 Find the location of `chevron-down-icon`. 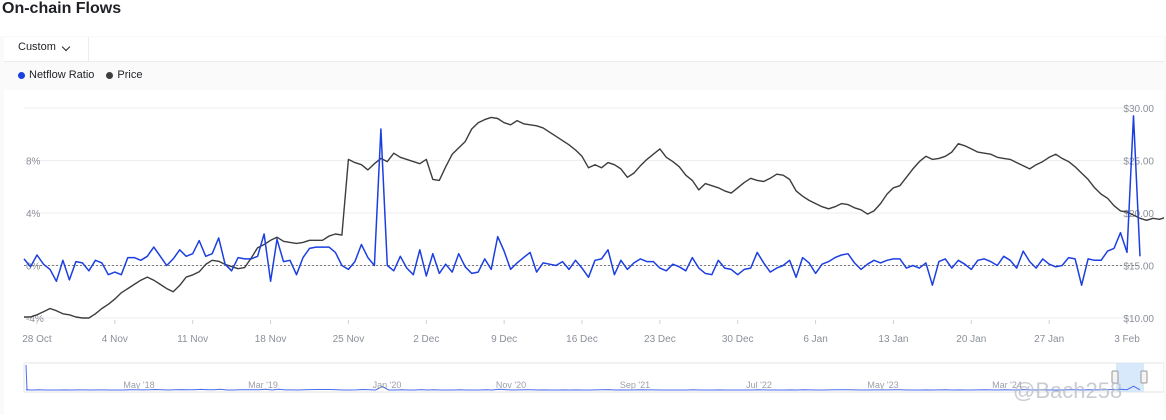

chevron-down-icon is located at coordinates (66, 47).